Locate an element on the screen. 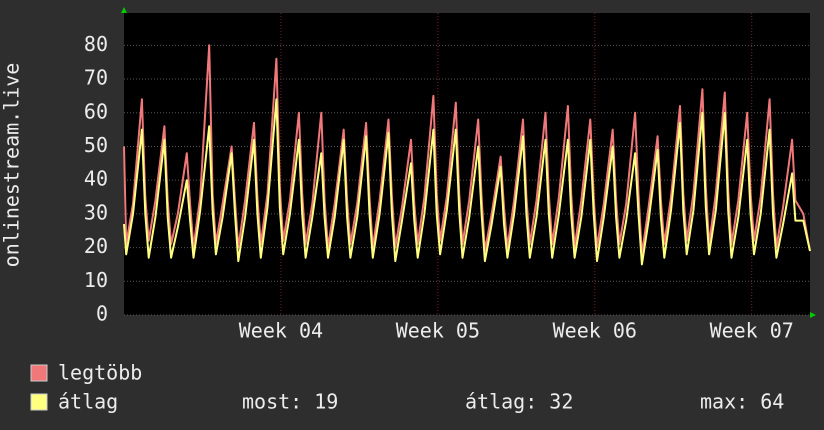 The width and height of the screenshot is (824, 430). stat: most: 19 is located at coordinates (290, 402).